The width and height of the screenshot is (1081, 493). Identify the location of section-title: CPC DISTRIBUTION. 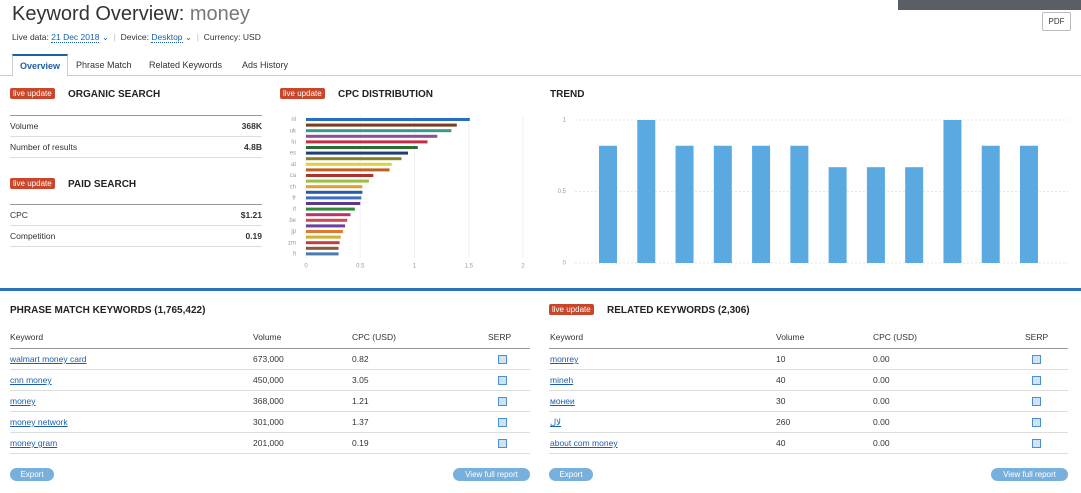
(385, 94).